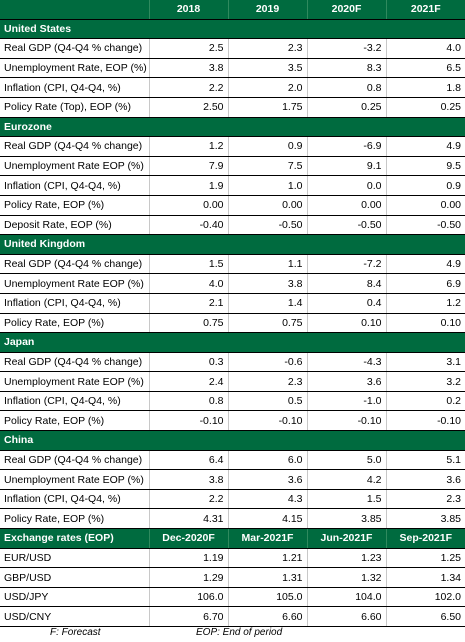 The image size is (465, 642). Describe the element at coordinates (189, 616) in the screenshot. I see `fx-value-cell: 6.70` at that location.